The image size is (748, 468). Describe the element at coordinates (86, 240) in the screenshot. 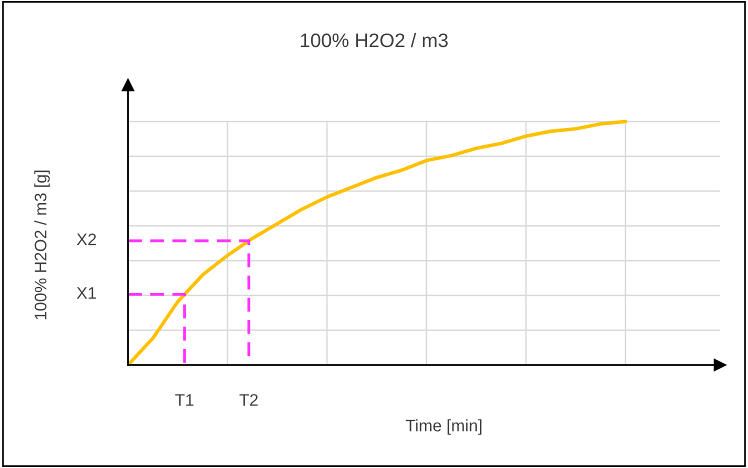

I see `ref-line-label: X2` at that location.